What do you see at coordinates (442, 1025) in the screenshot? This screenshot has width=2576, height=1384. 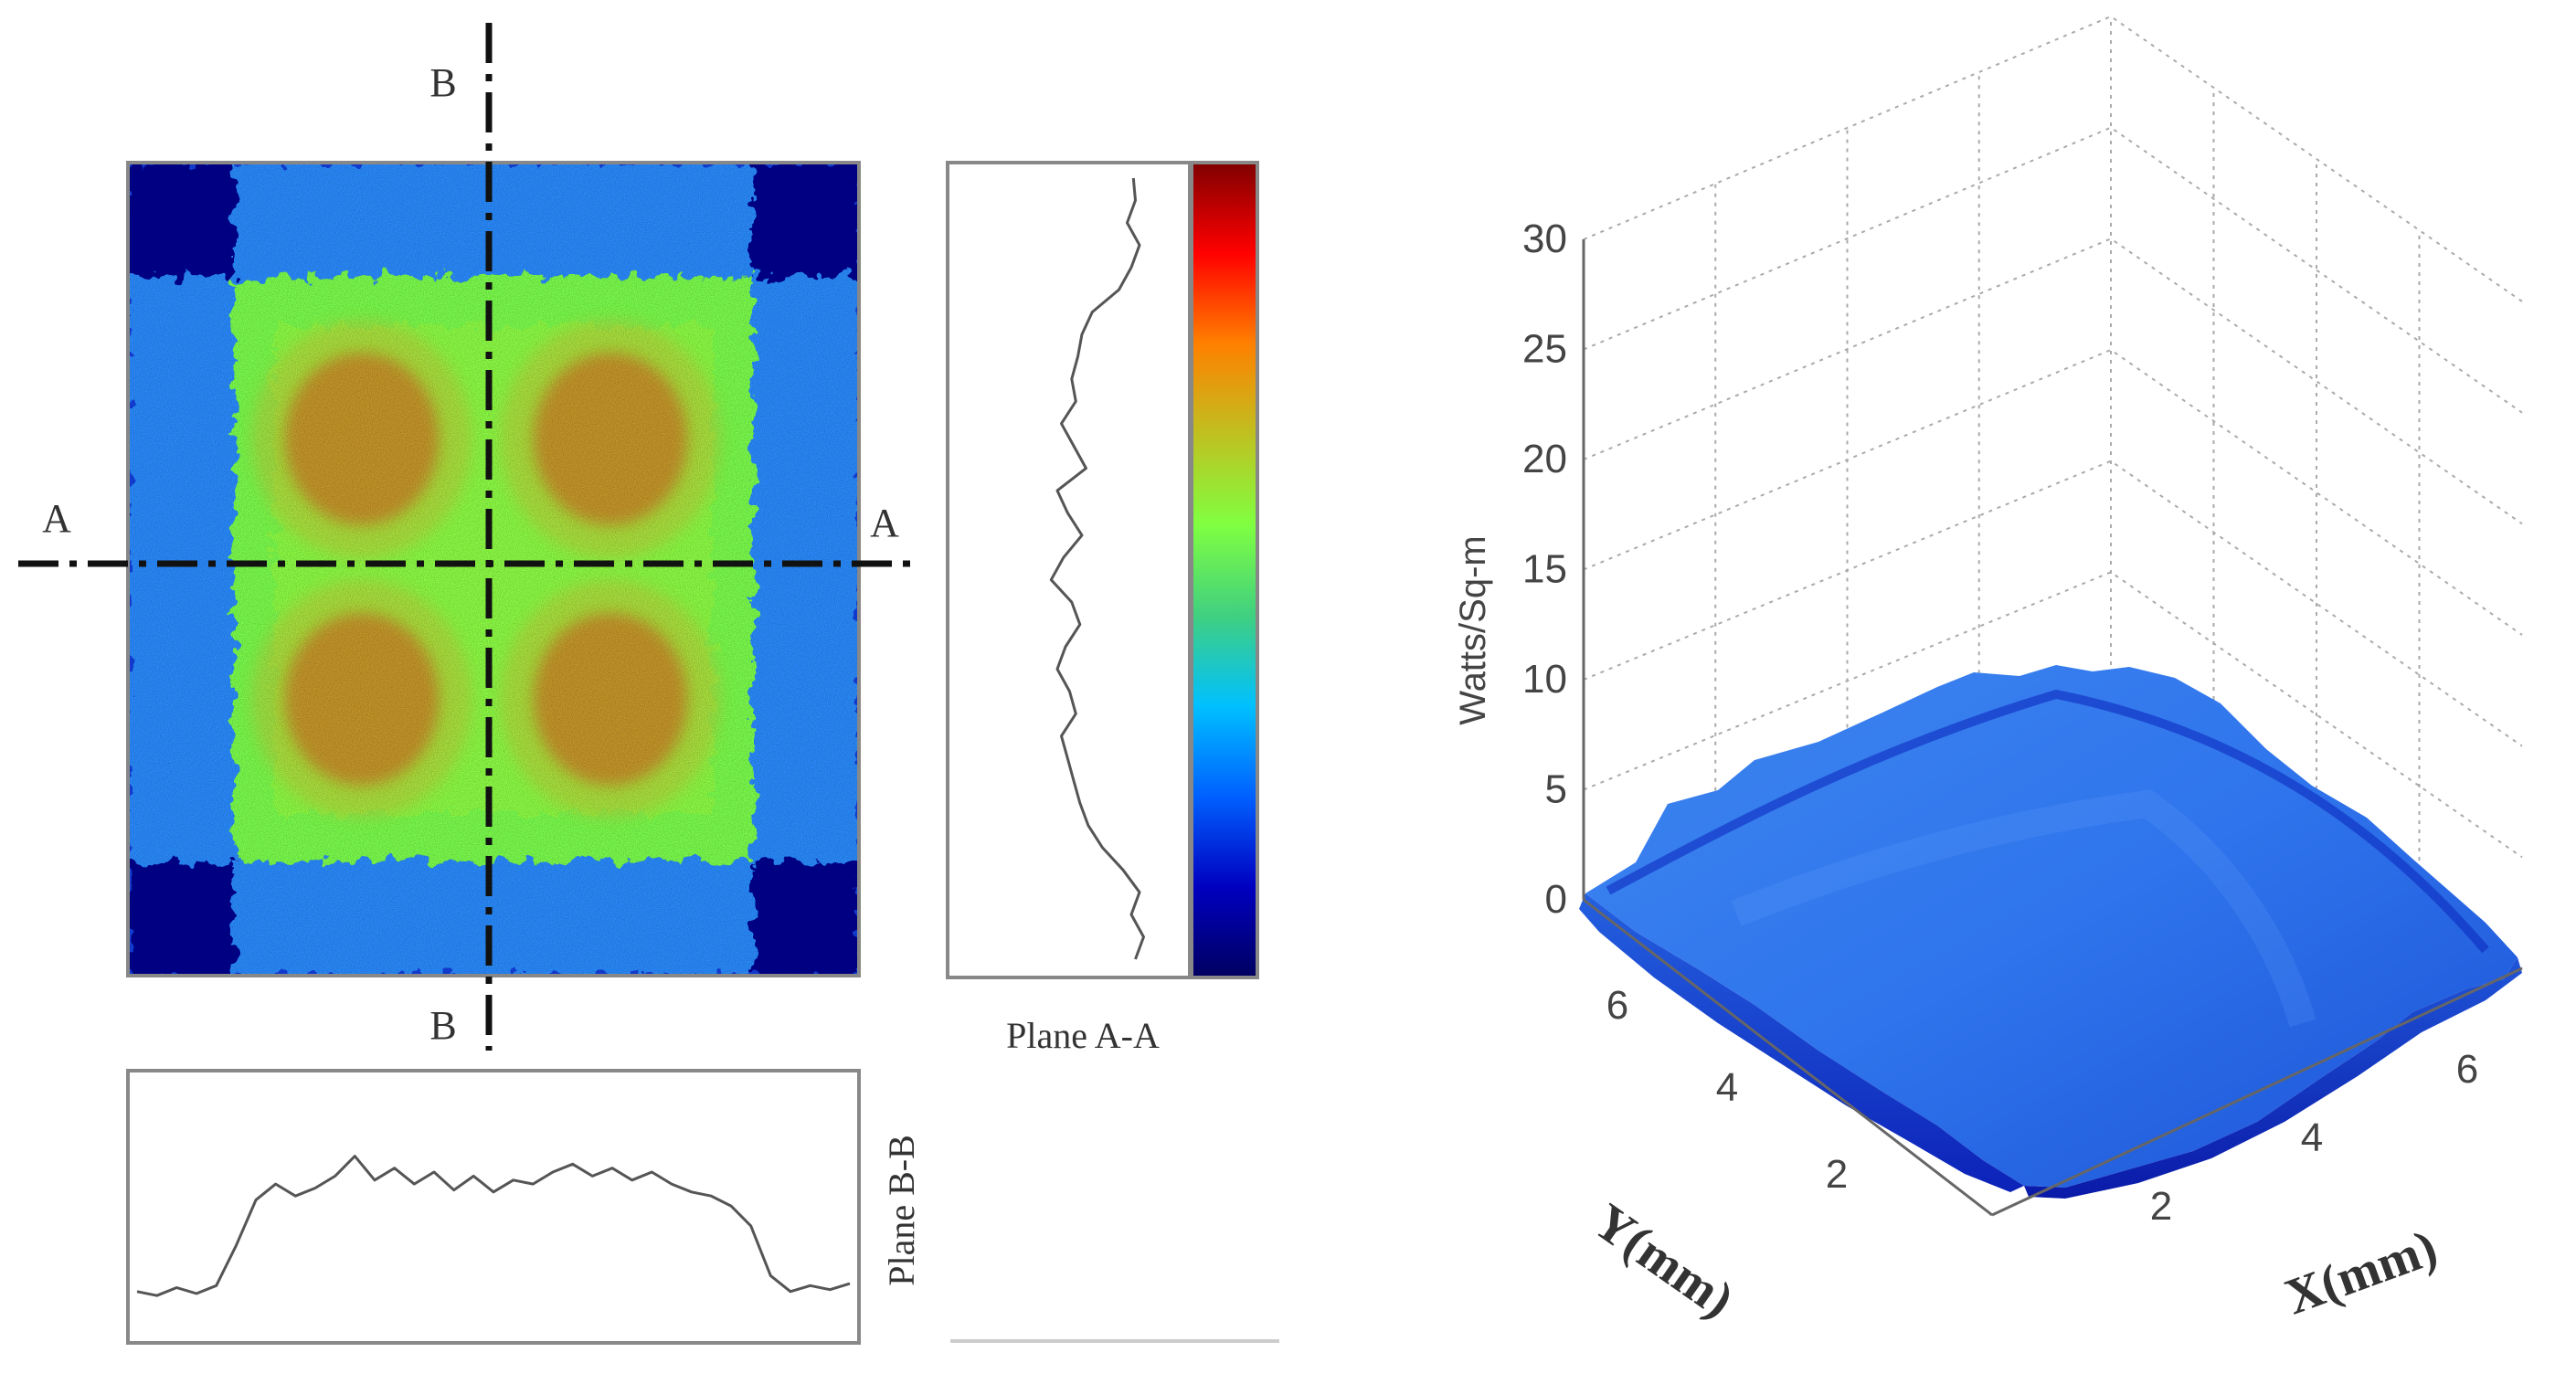 I see `section-label-b-bottom: B` at bounding box center [442, 1025].